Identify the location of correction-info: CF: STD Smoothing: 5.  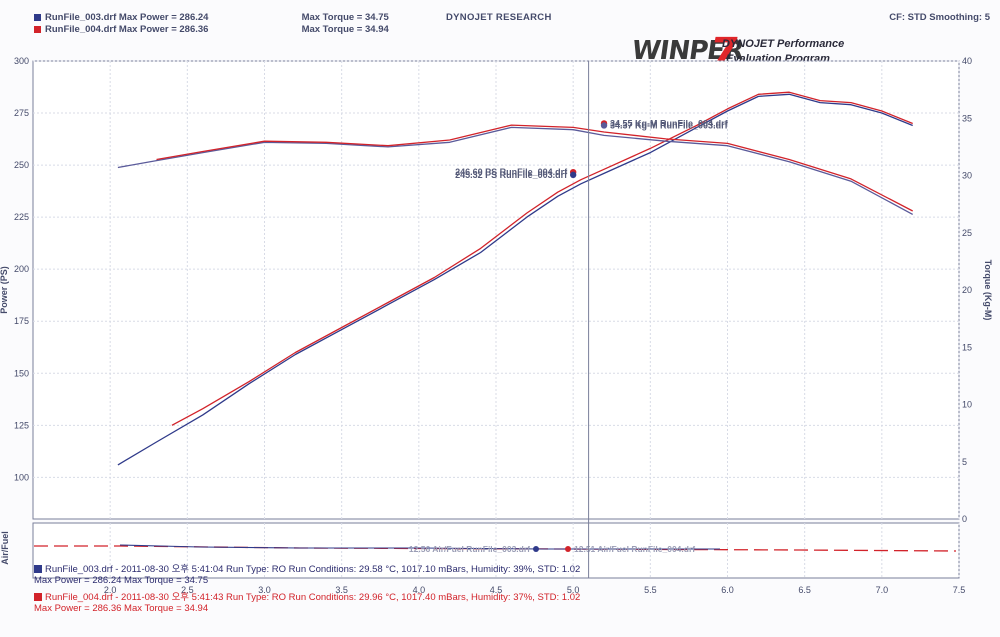
(939, 17).